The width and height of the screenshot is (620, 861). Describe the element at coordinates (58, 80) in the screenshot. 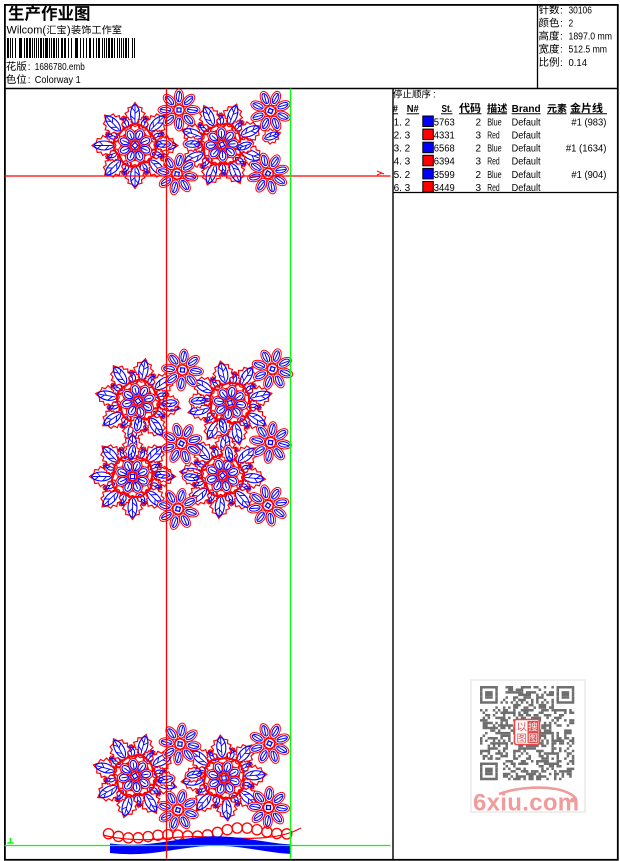

I see `svg-text: Colorway 1` at that location.